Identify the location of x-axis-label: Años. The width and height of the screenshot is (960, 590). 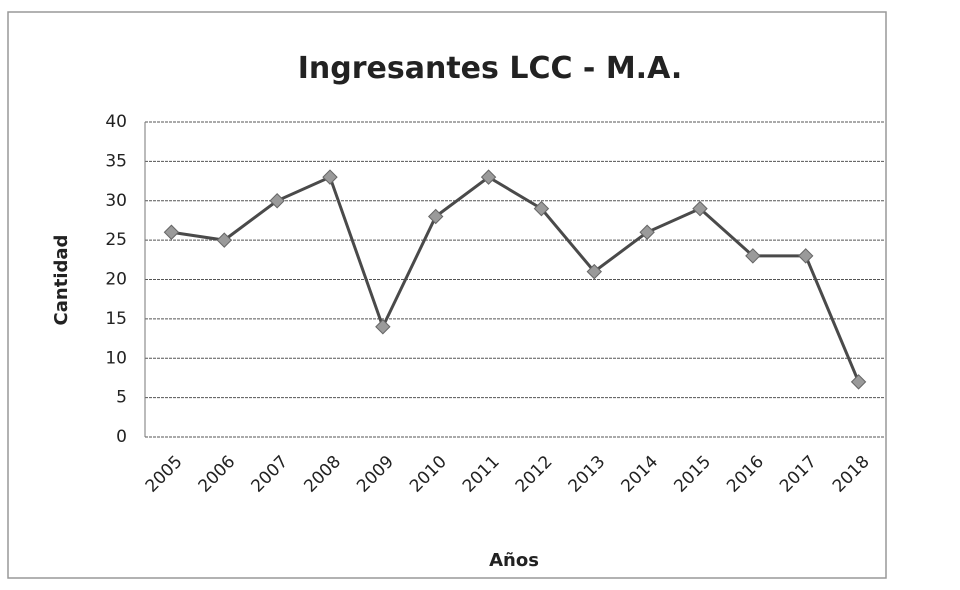
(514, 560).